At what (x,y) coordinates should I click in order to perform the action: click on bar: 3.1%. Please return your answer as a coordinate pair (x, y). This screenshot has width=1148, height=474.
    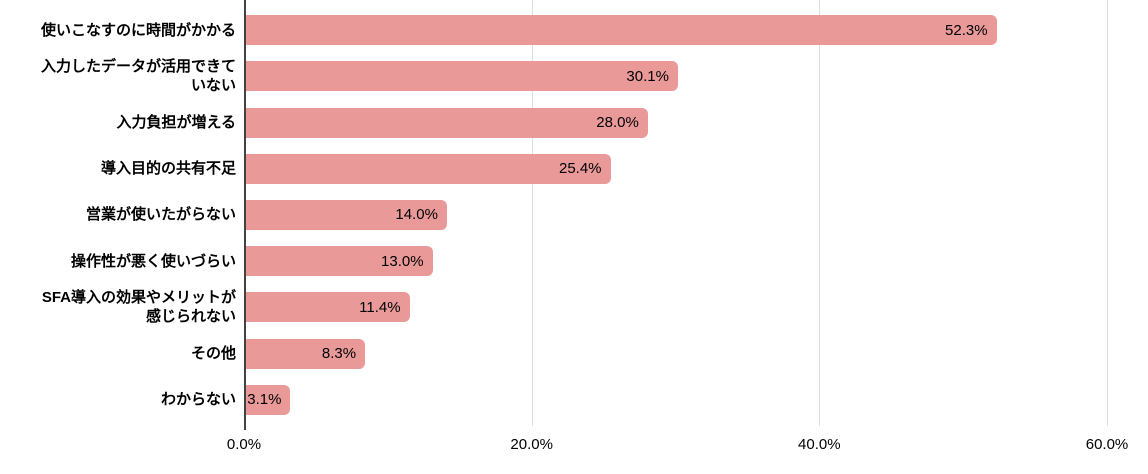
    Looking at the image, I should click on (268, 399).